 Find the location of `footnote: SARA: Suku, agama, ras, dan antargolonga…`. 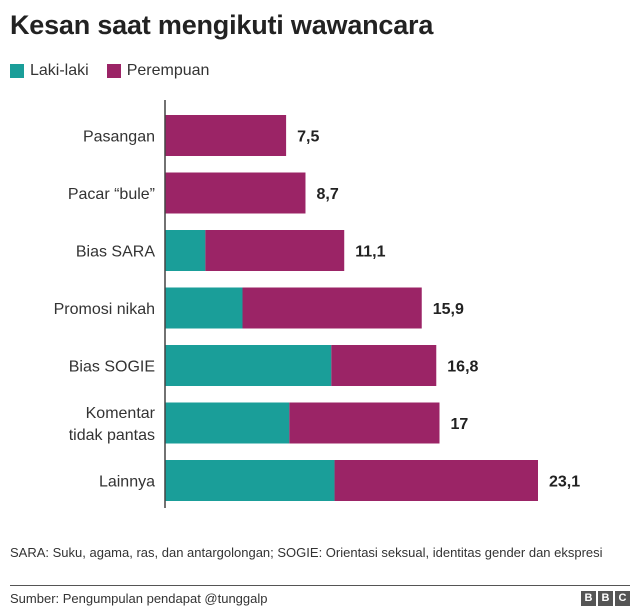

footnote: SARA: Suku, agama, ras, dan antargolonga… is located at coordinates (306, 552).